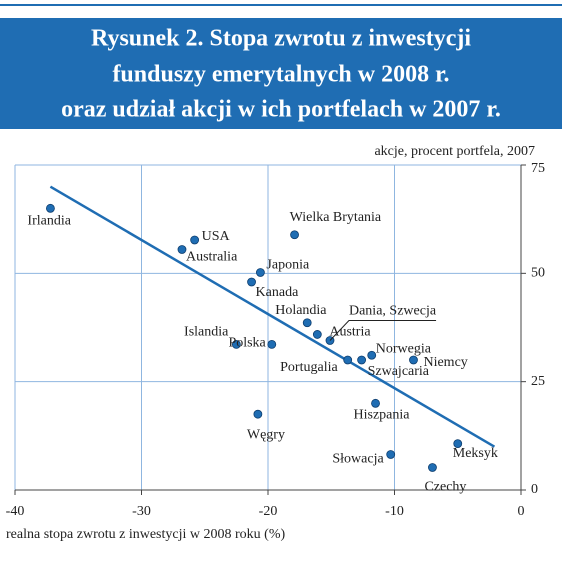 This screenshot has width=562, height=561. What do you see at coordinates (445, 487) in the screenshot?
I see `point-label: Czechy` at bounding box center [445, 487].